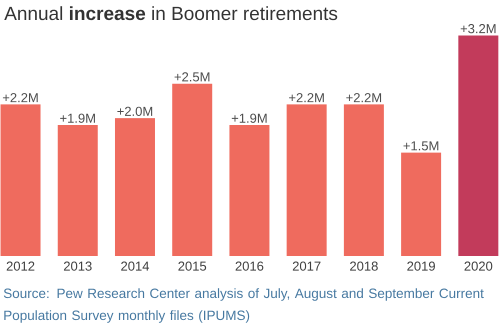  What do you see at coordinates (20, 266) in the screenshot?
I see `x-tick-label: 2012` at bounding box center [20, 266].